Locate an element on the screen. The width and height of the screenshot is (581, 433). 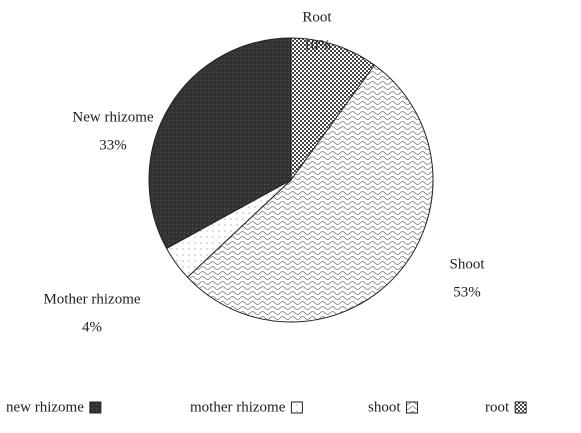
slice-label: New rhizome is located at coordinates (113, 117).